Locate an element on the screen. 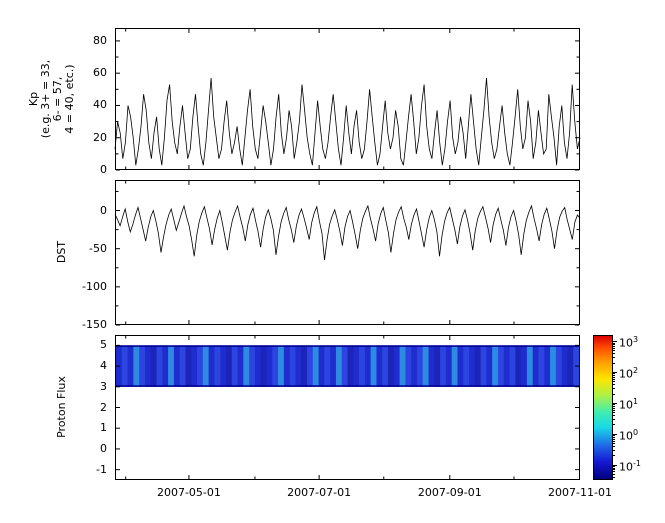 The height and width of the screenshot is (523, 665). colorbar-tick-label: 10³ is located at coordinates (628, 342).